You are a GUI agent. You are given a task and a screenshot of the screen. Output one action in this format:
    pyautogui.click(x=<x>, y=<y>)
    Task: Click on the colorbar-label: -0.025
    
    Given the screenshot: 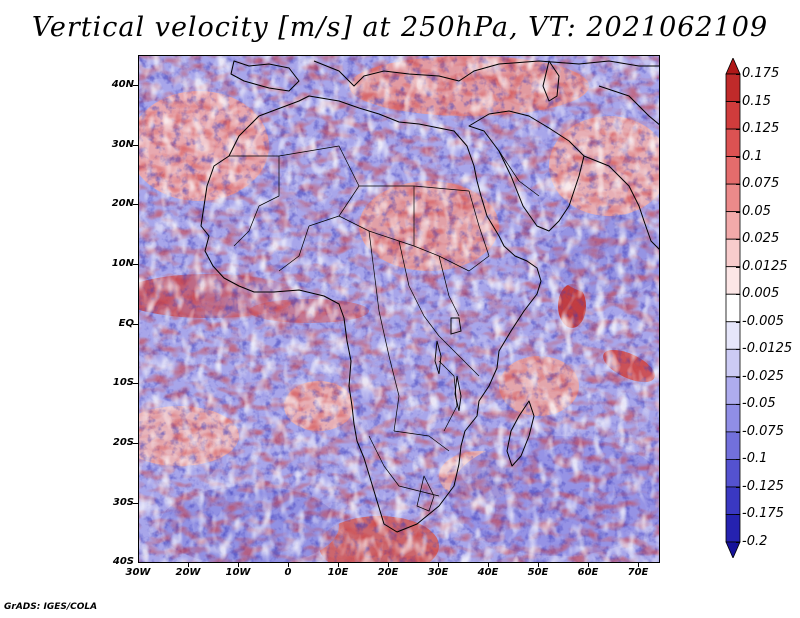 What is the action you would take?
    pyautogui.click(x=763, y=376)
    